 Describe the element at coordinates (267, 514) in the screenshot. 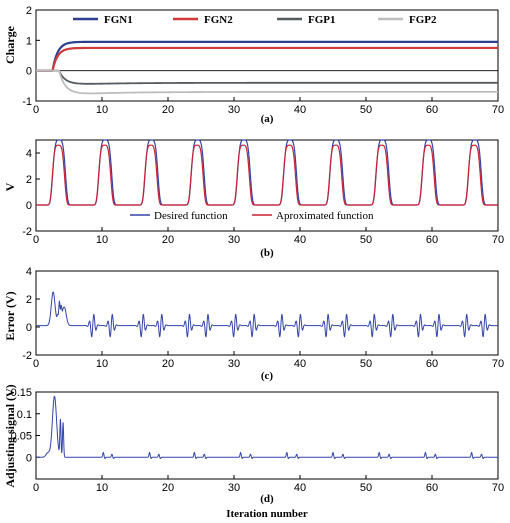

I see `panel-d-xlabel: Iteration number` at that location.